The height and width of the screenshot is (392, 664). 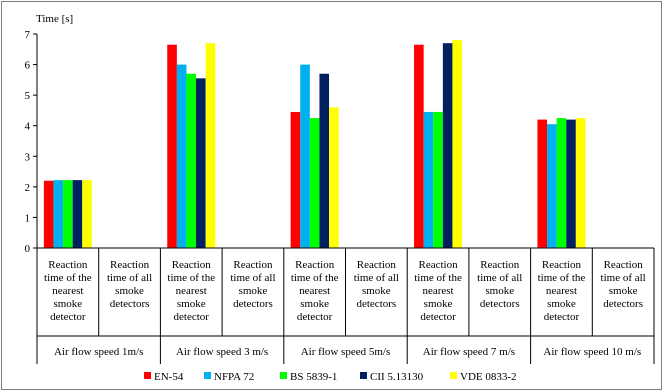 What do you see at coordinates (313, 377) in the screenshot?
I see `legend-label: BS 5839-1` at bounding box center [313, 377].